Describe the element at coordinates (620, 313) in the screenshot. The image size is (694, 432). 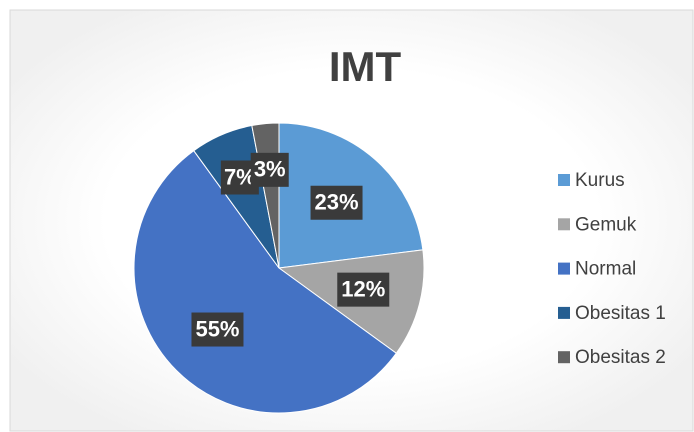
I see `legend-label: Obesitas 1` at that location.